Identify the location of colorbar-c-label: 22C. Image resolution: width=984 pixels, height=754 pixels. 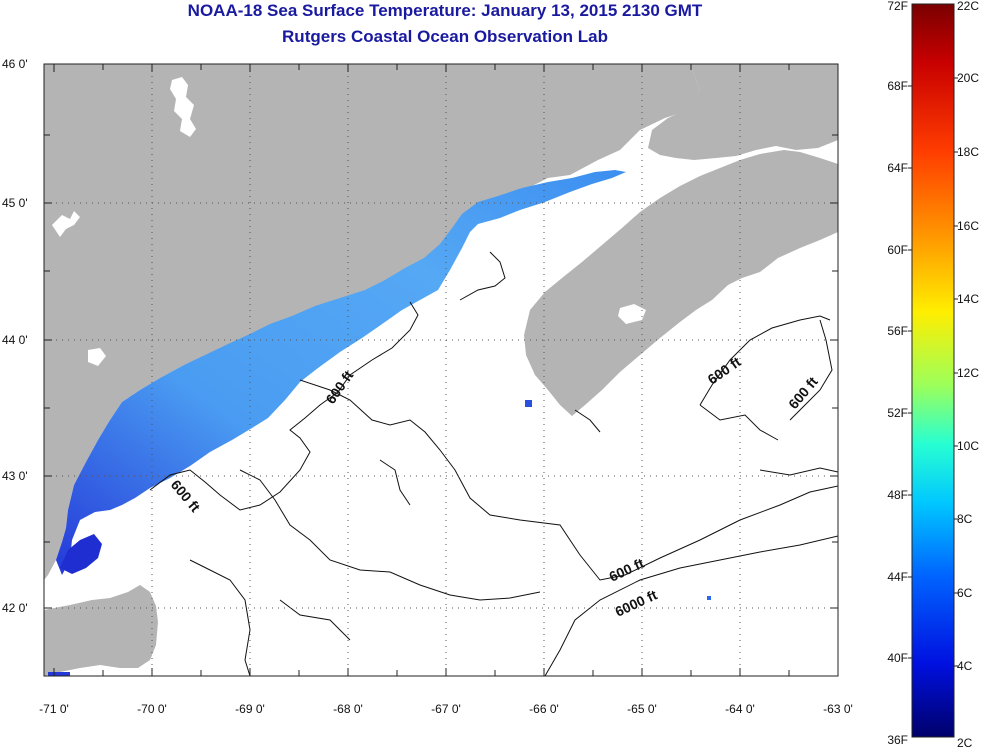
(968, 6).